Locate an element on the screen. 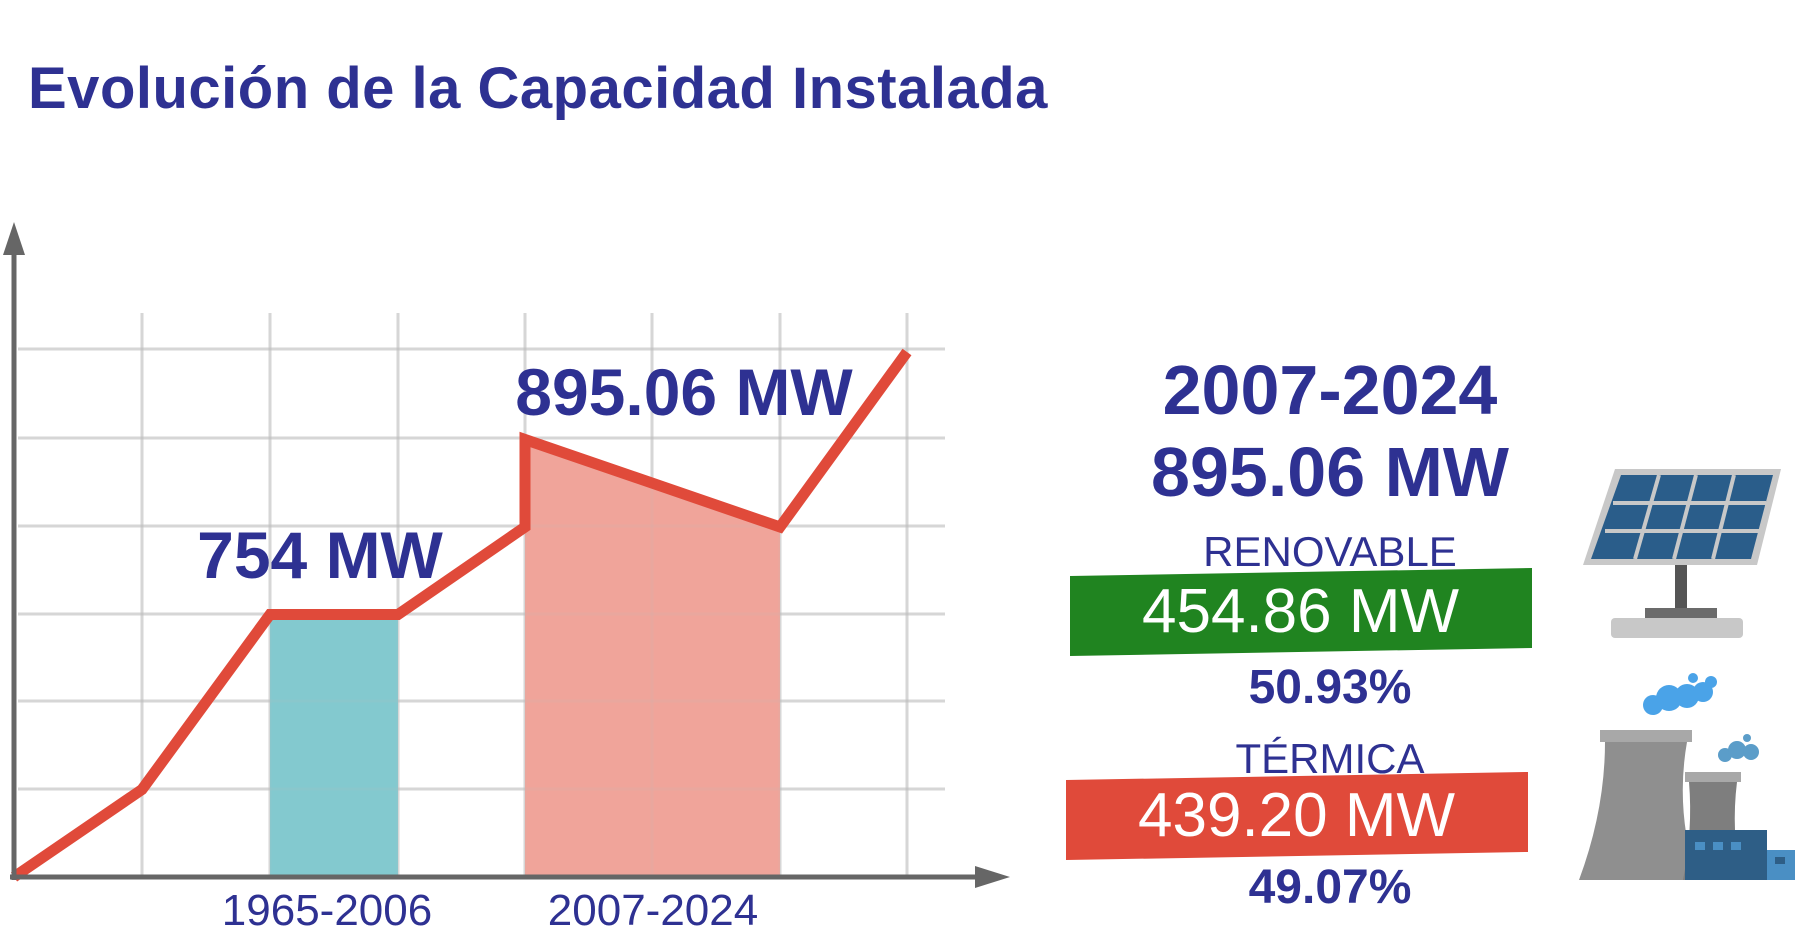 Image resolution: width=1798 pixels, height=927 pixels. renewable-value: 454.86 MW is located at coordinates (1301, 611).